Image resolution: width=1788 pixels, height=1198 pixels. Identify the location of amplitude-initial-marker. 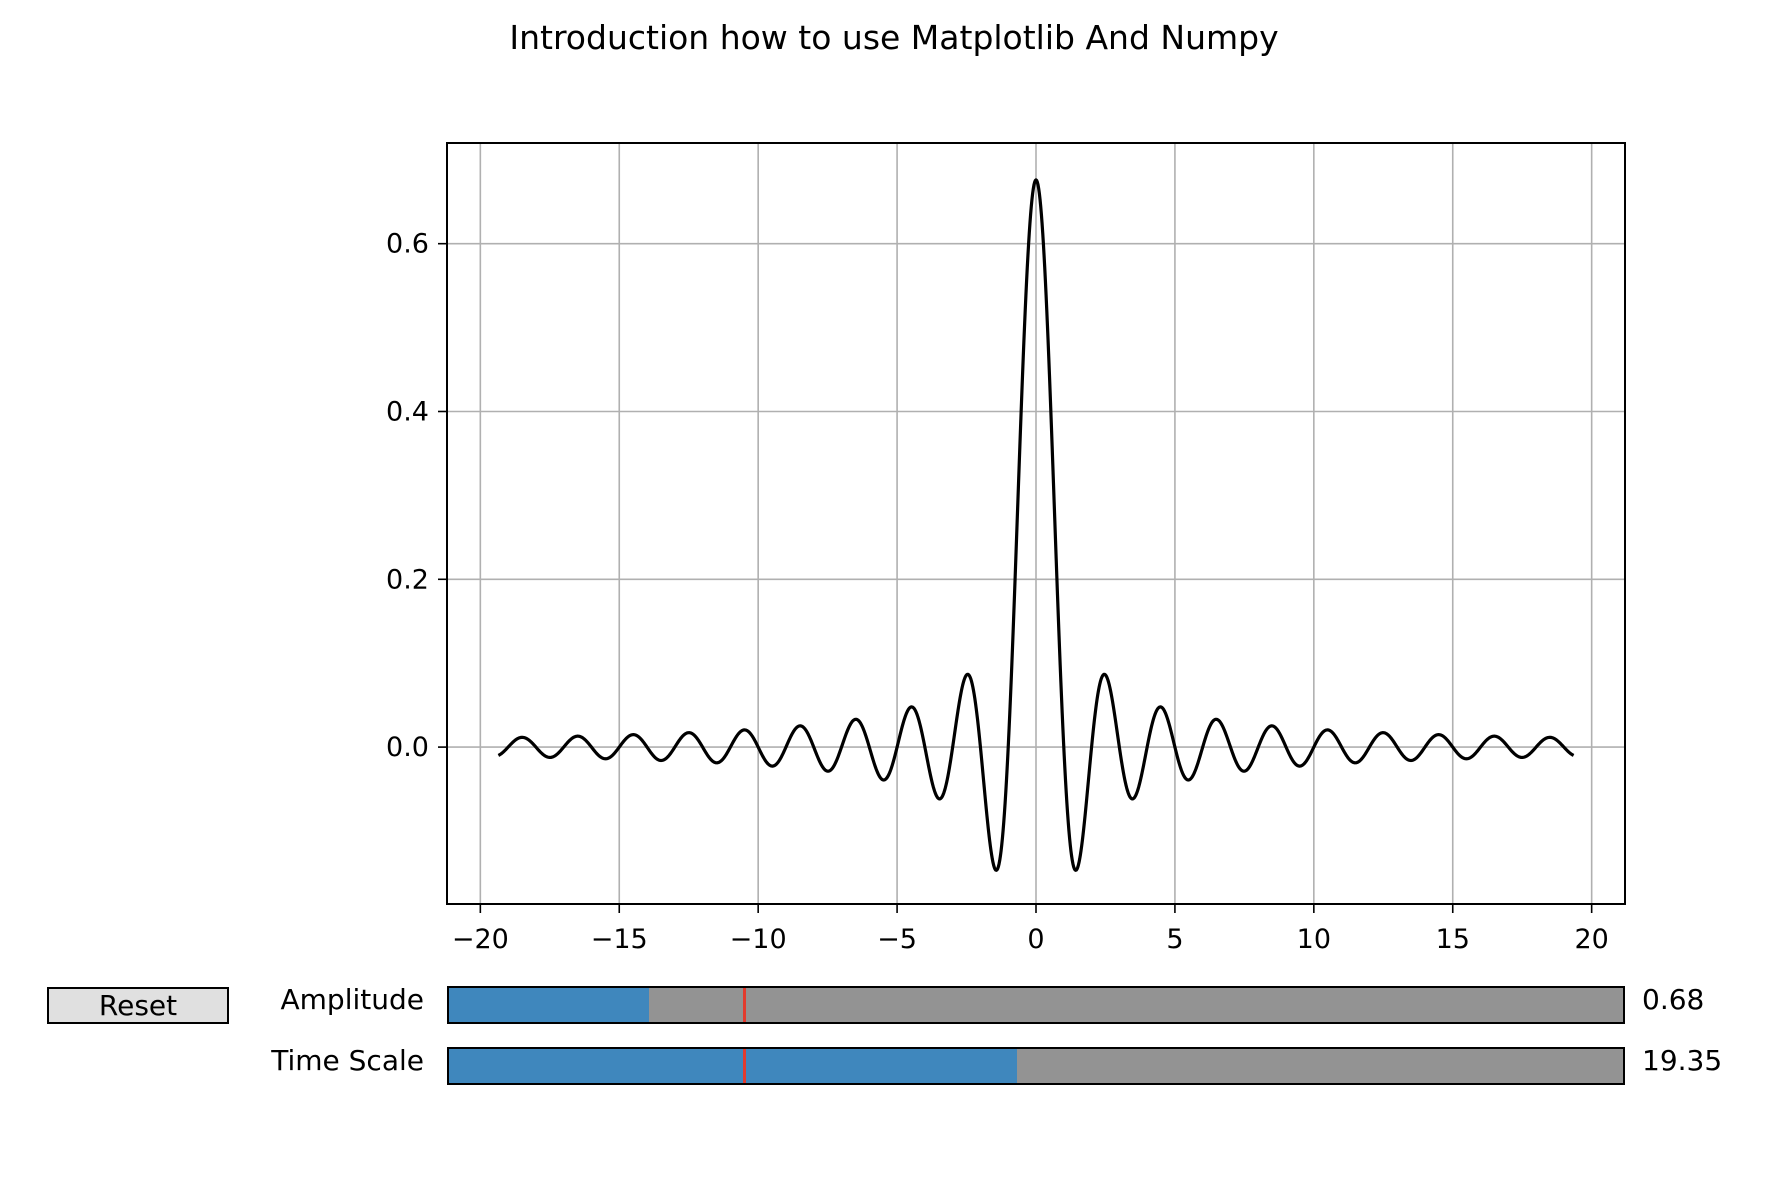
(744, 1005).